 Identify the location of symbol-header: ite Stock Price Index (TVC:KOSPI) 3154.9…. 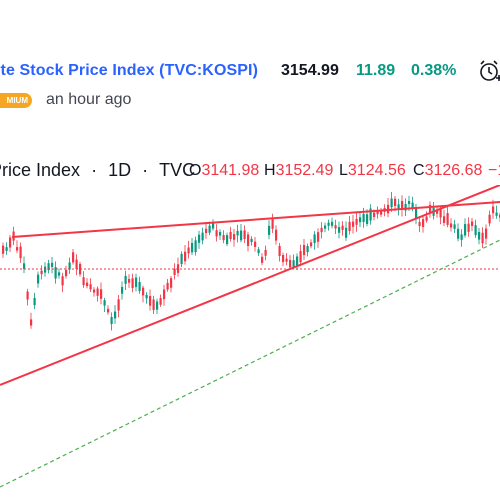
(250, 72).